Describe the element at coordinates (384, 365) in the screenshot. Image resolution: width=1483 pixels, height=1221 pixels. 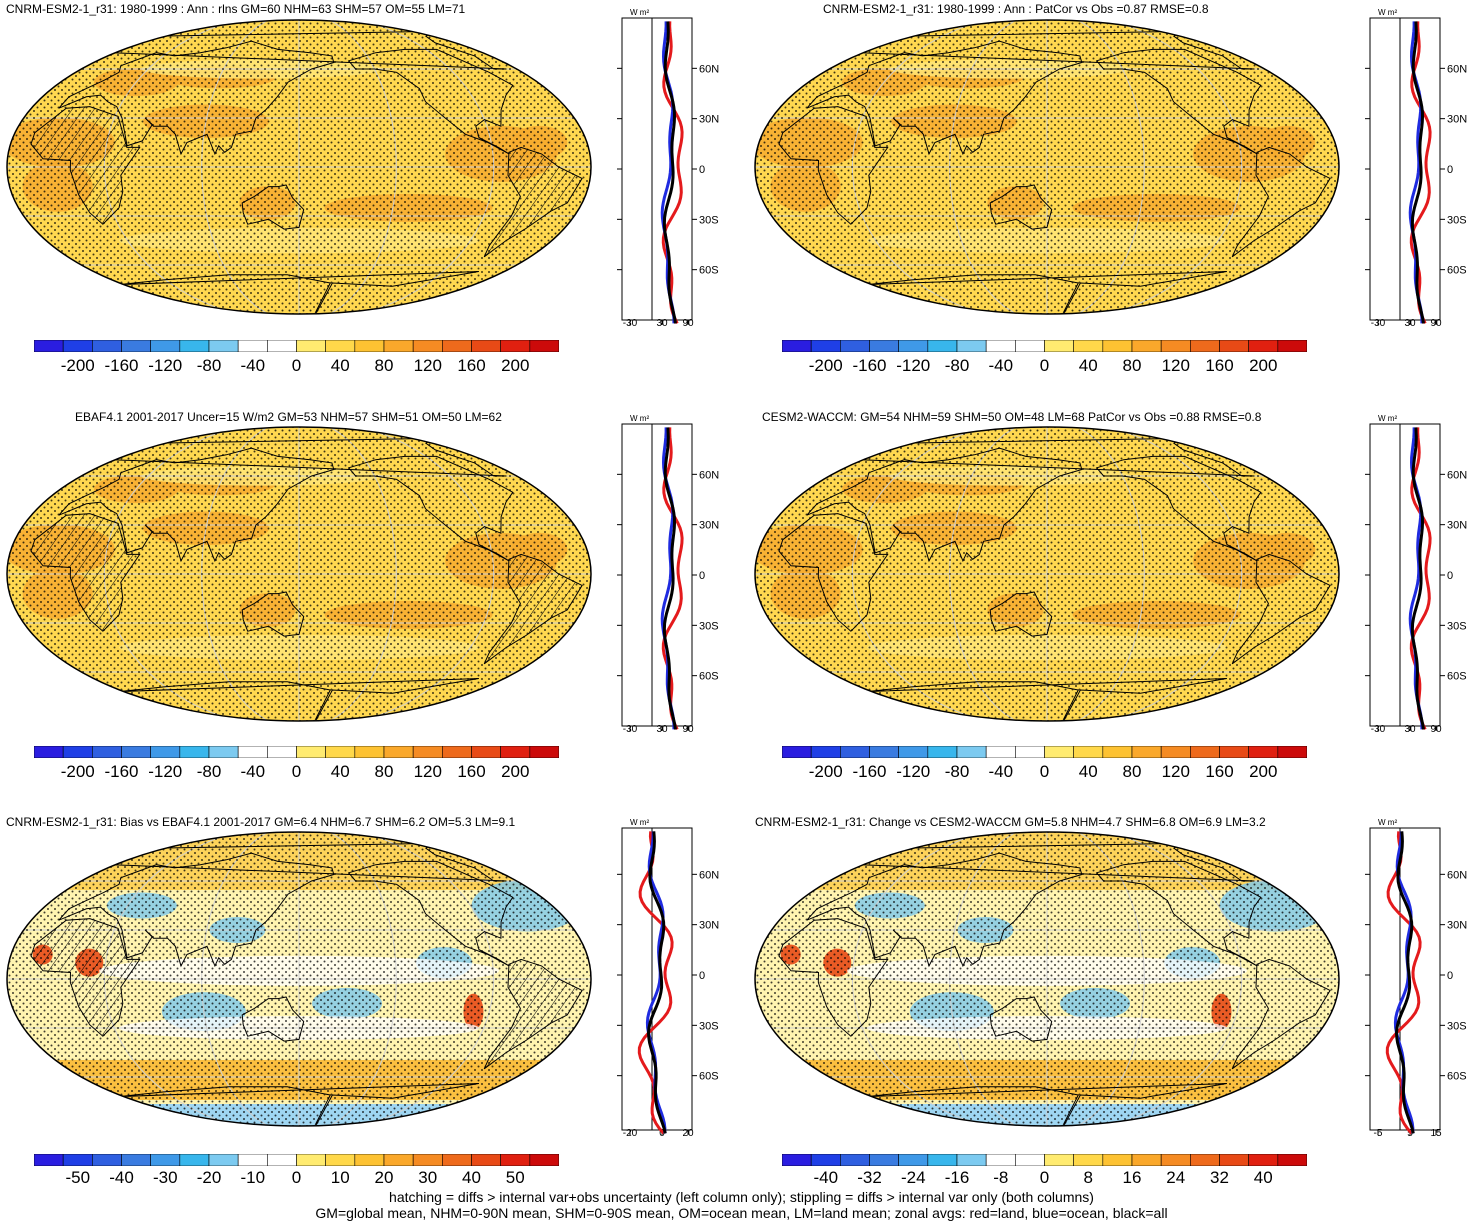
I see `colorbar-tick-label: 80` at that location.